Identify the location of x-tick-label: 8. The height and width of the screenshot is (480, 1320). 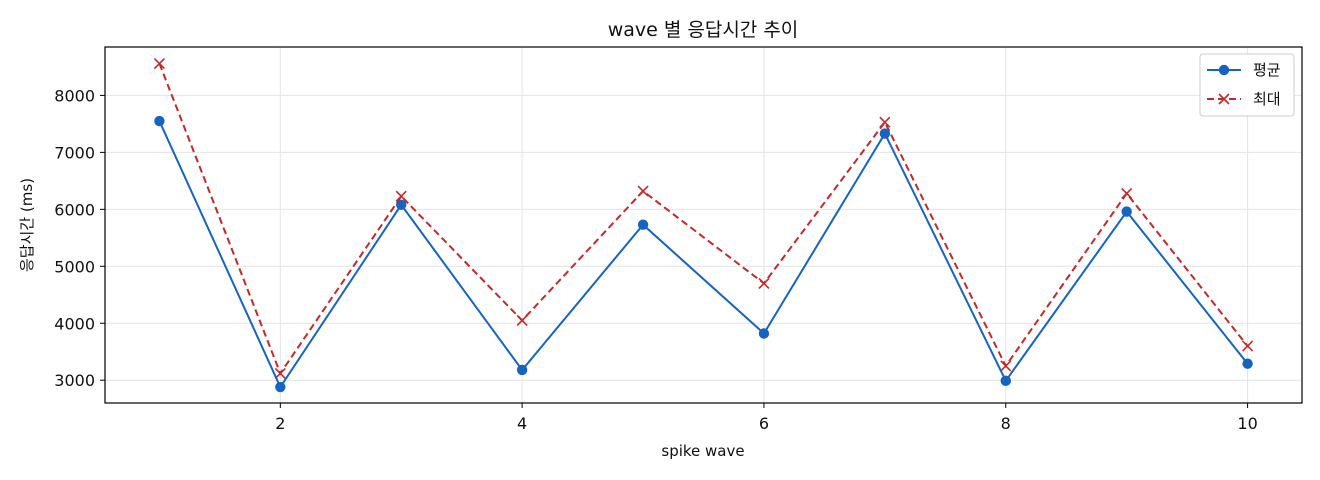
(1006, 423).